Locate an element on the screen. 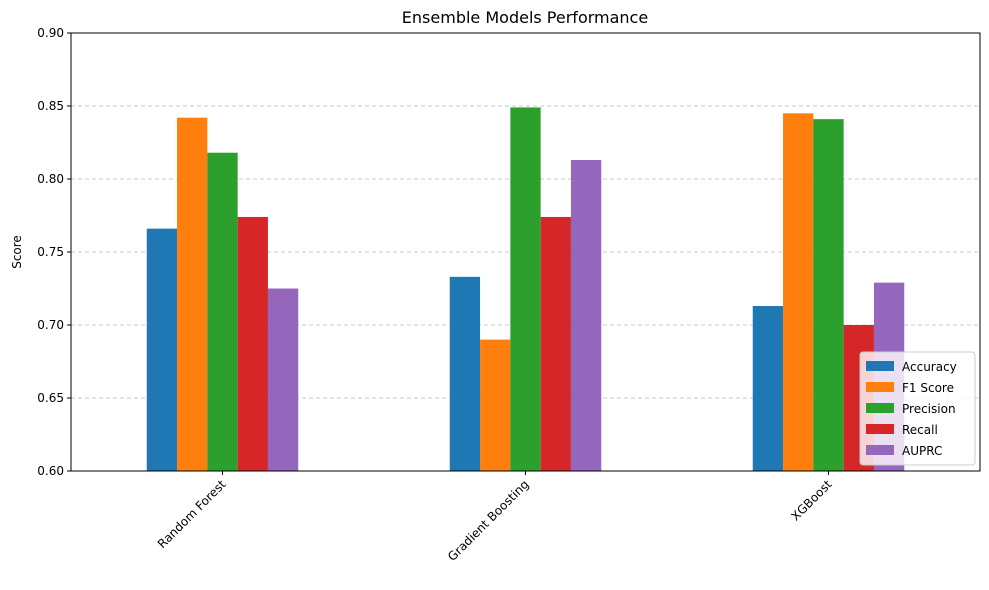 Image resolution: width=989 pixels, height=590 pixels. legend-label: F1 Score is located at coordinates (928, 388).